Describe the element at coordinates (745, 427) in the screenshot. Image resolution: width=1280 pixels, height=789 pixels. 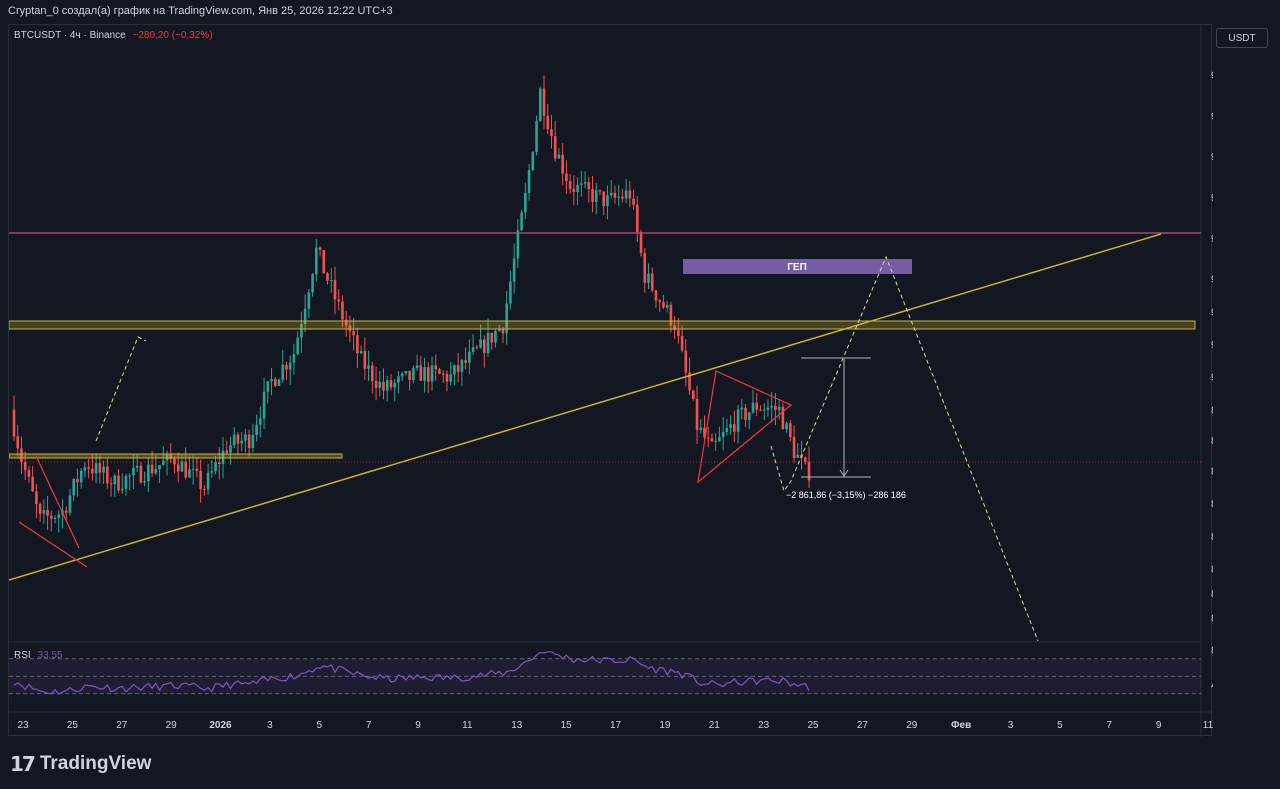
I see `triangle-pattern` at that location.